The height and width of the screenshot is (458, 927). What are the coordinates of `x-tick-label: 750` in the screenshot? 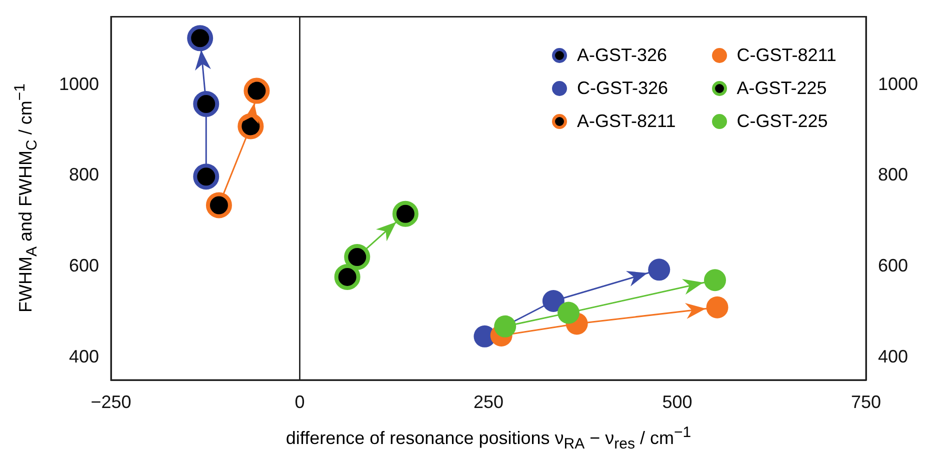 It's located at (866, 402).